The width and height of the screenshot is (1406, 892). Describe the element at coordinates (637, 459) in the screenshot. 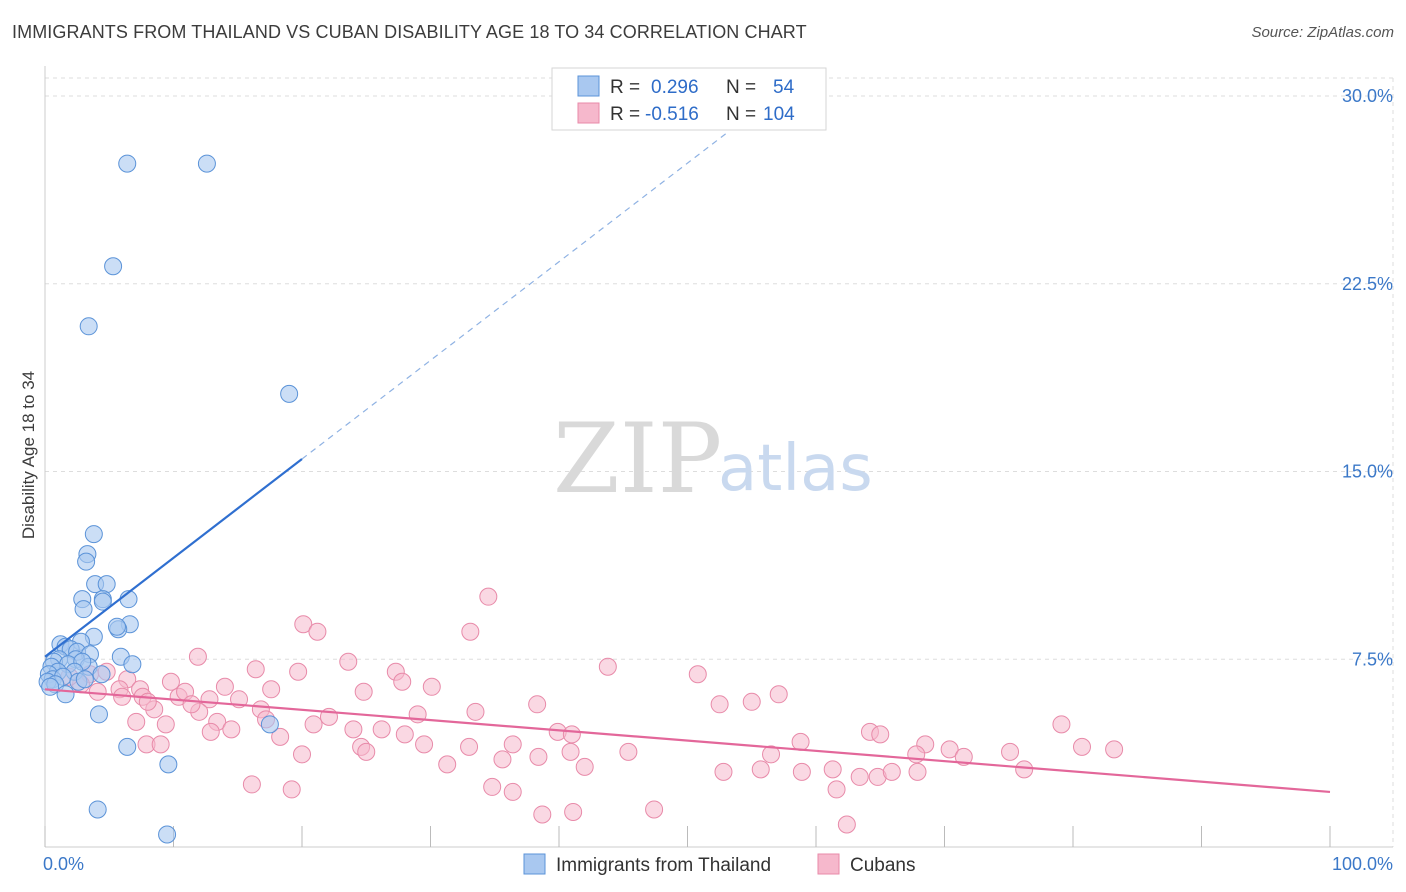

I see `watermark-zip: ZIP` at that location.